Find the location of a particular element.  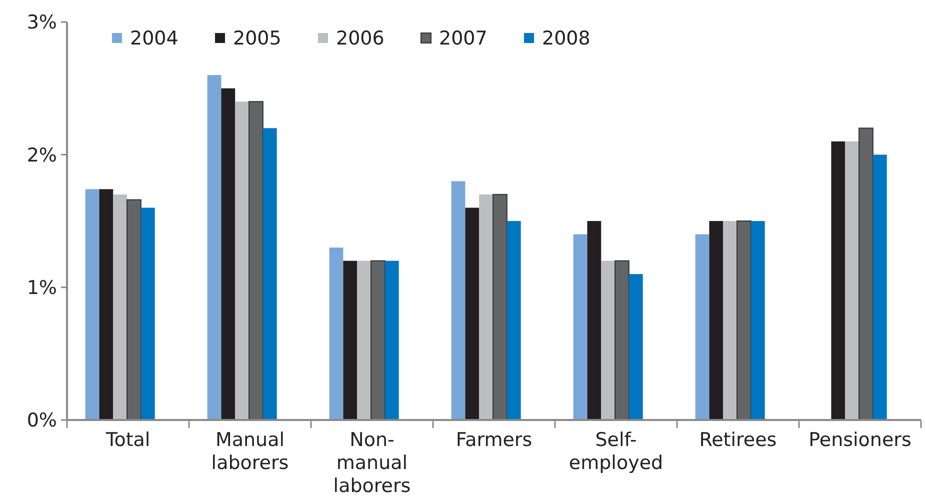

x-tick-label: Self-employed is located at coordinates (616, 451).